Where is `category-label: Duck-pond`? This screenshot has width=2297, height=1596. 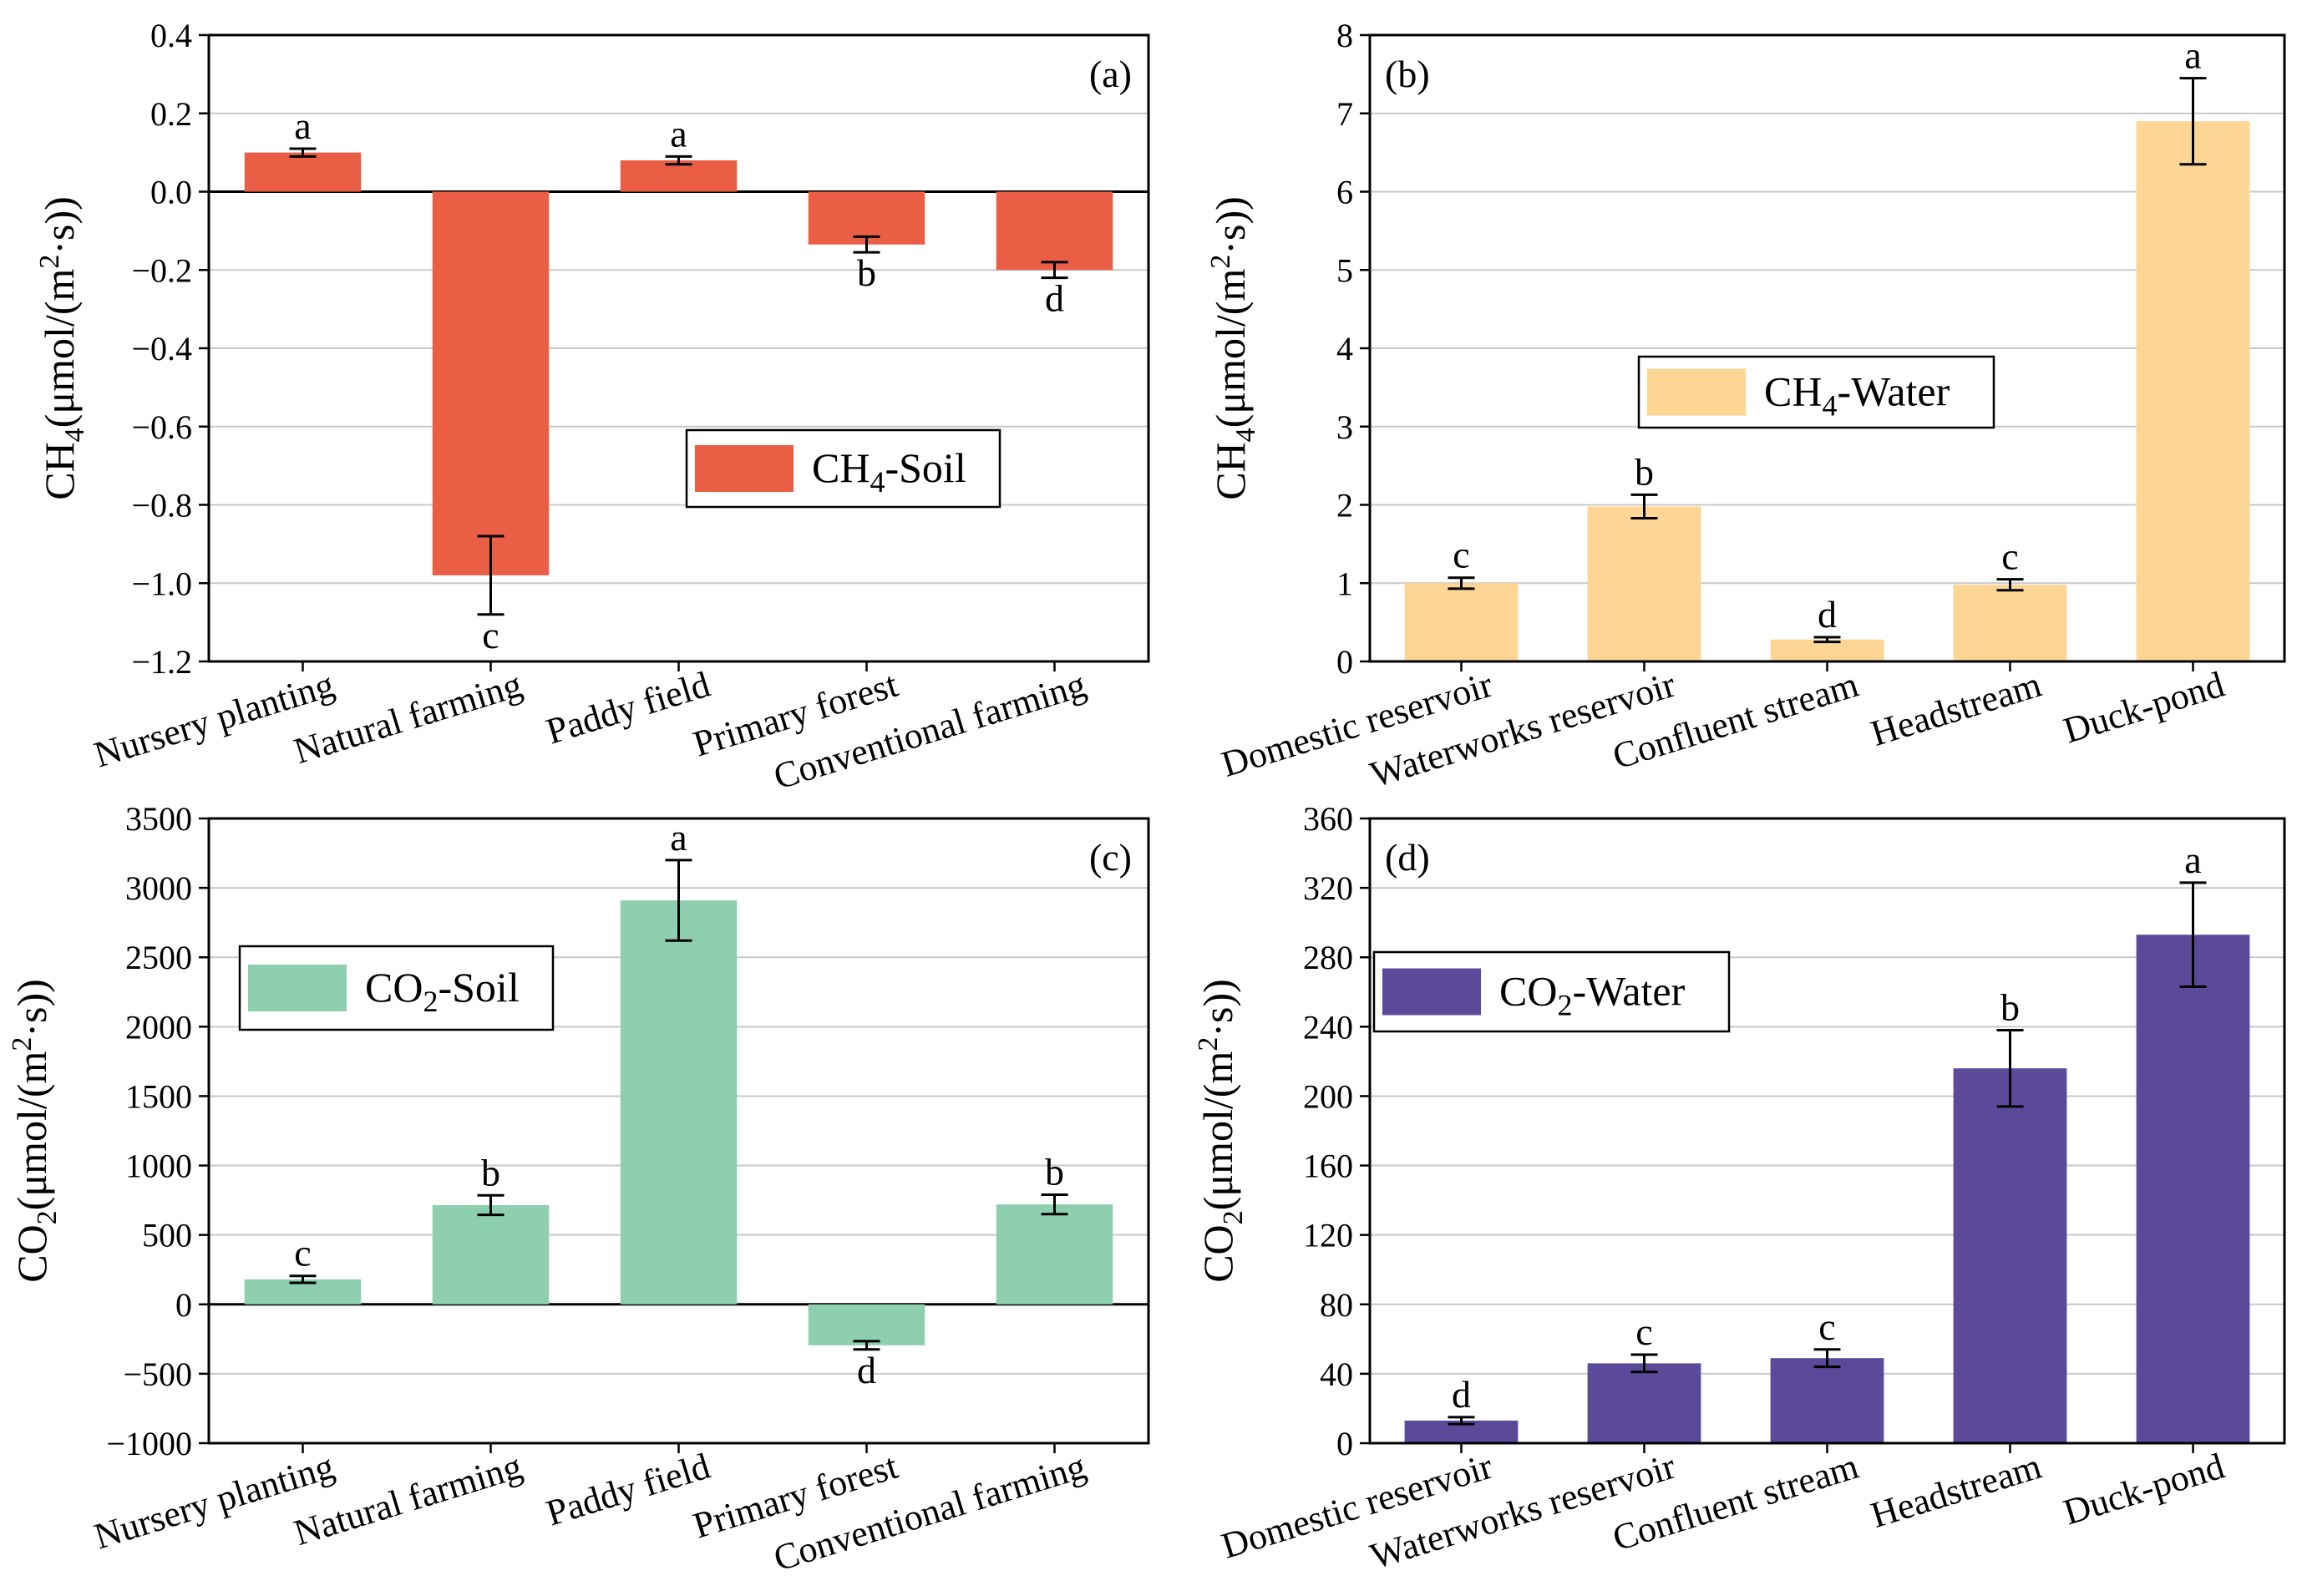
category-label: Duck-pond is located at coordinates (2144, 708).